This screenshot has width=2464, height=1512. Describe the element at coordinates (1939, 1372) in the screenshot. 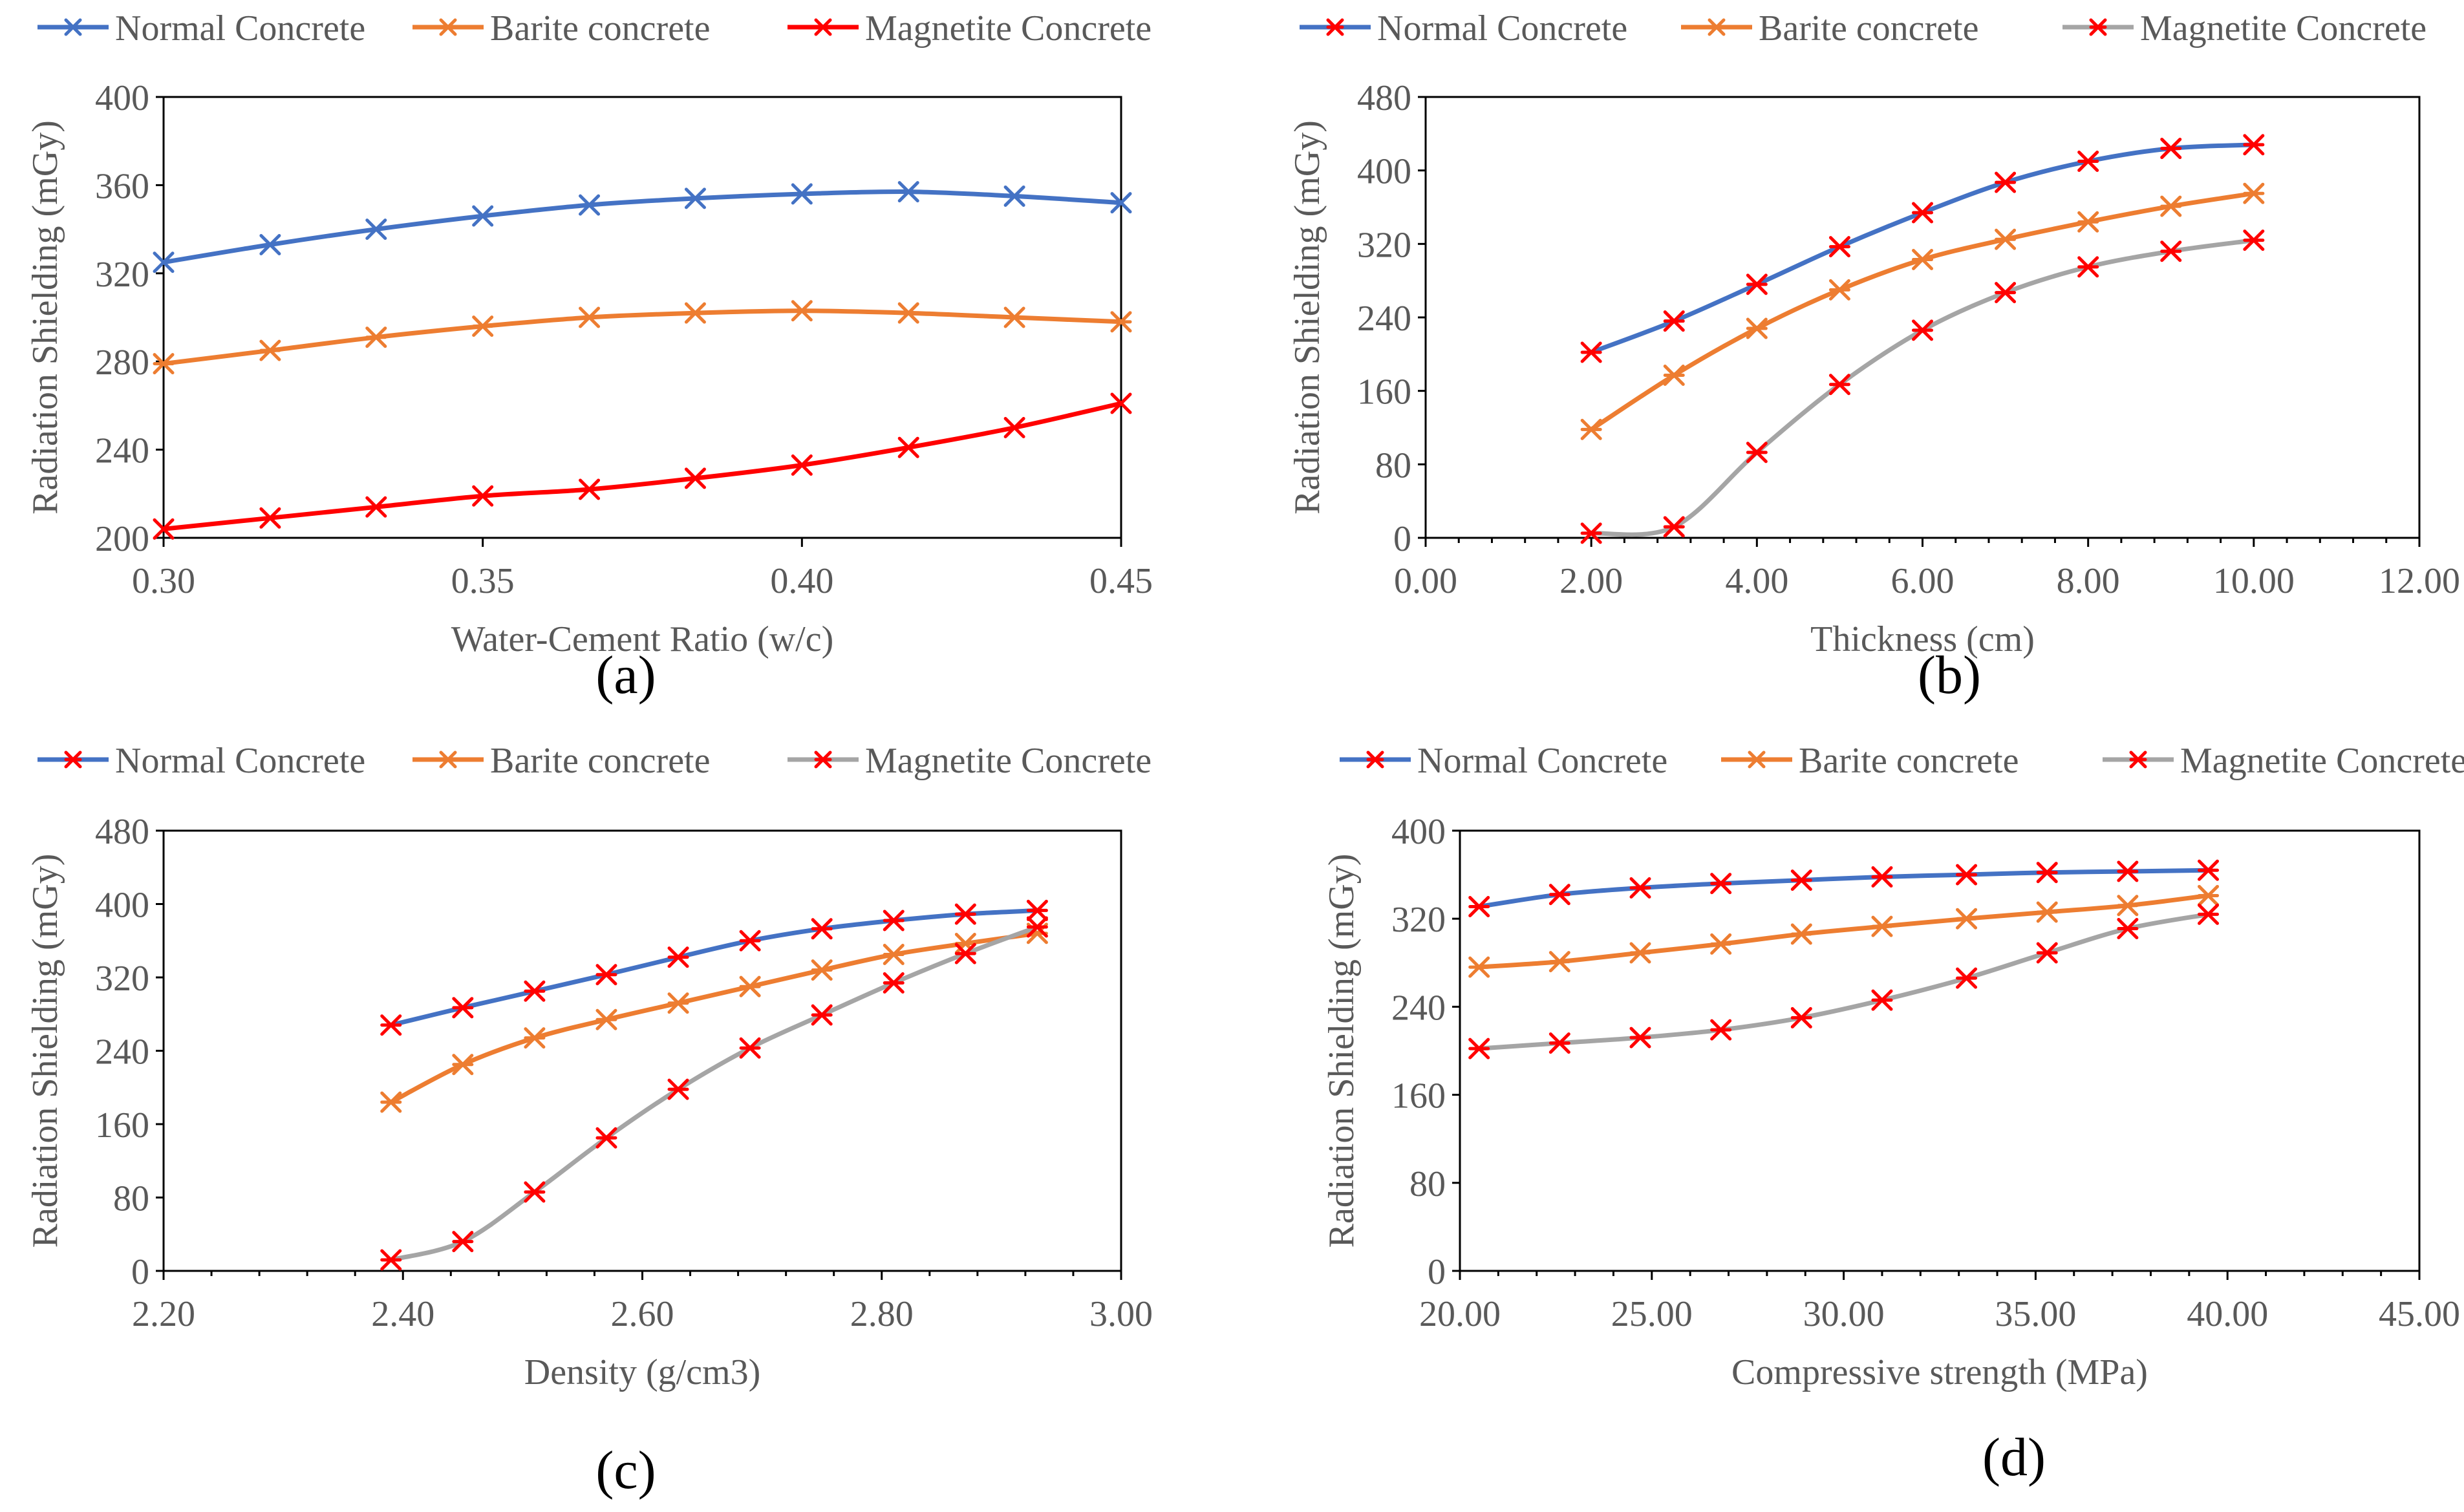

I see `x-axis-label: Compressive strength (MPa)` at that location.